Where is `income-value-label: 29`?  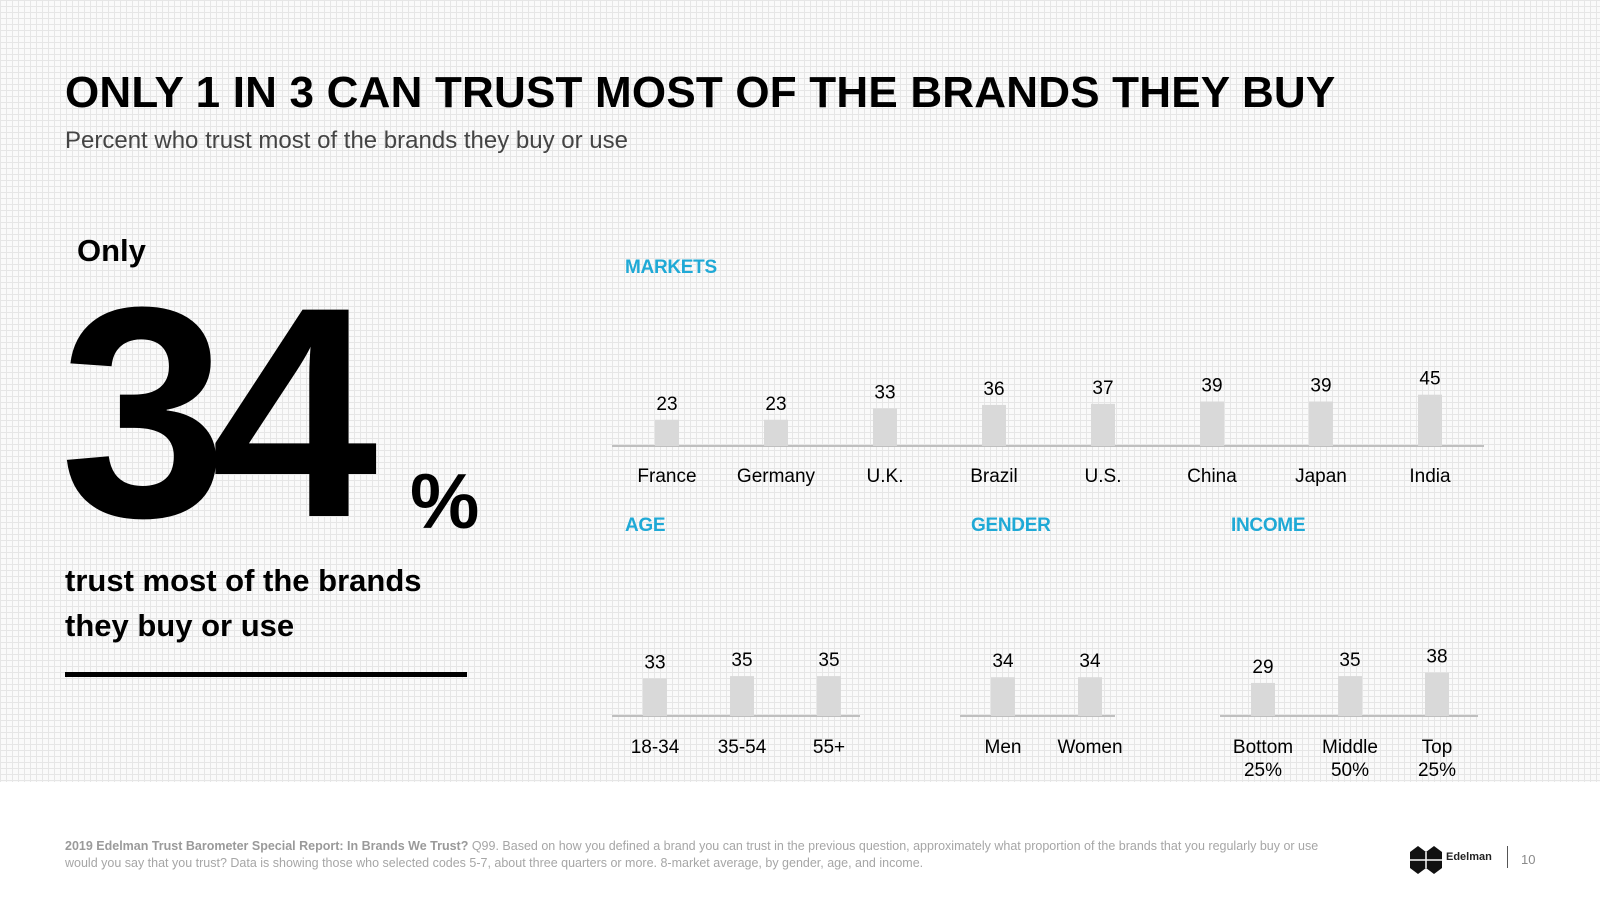 income-value-label: 29 is located at coordinates (1262, 667).